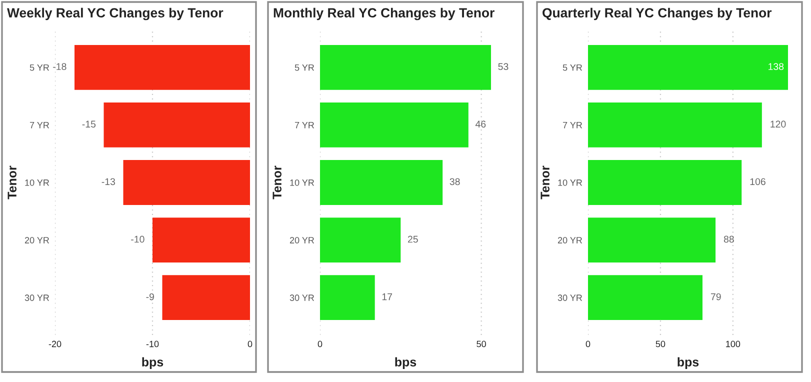 The width and height of the screenshot is (811, 382). Describe the element at coordinates (89, 124) in the screenshot. I see `data-label: -15` at that location.